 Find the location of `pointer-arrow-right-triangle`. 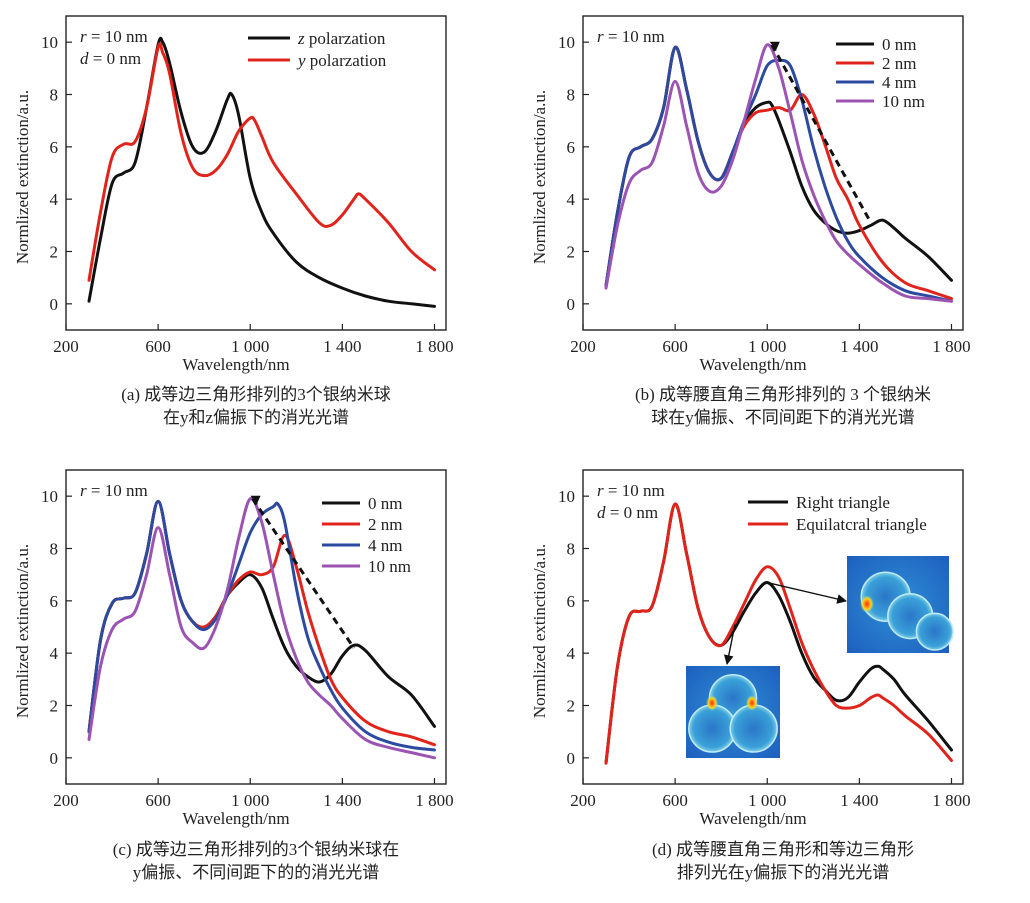

pointer-arrow-right-triangle is located at coordinates (807, 592).